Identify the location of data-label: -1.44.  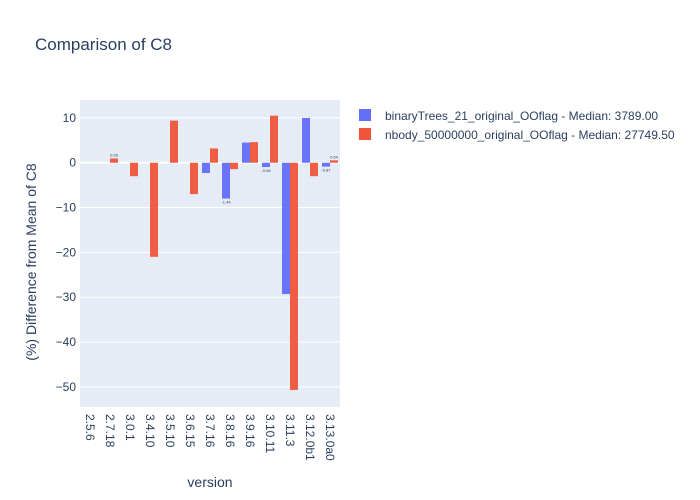
(226, 202).